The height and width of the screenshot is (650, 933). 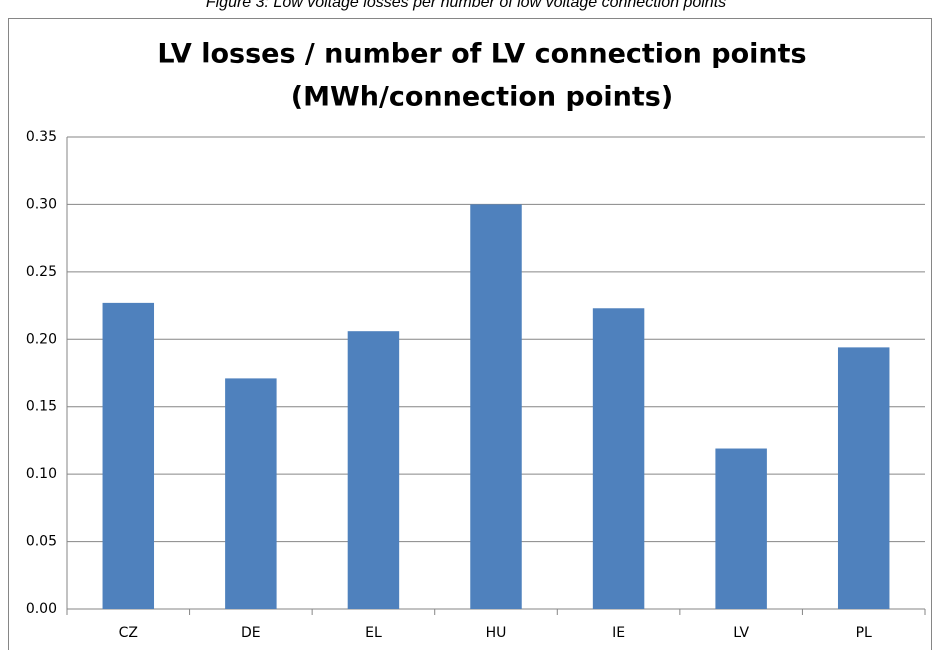 I want to click on x-tick-label: CZ, so click(x=128, y=633).